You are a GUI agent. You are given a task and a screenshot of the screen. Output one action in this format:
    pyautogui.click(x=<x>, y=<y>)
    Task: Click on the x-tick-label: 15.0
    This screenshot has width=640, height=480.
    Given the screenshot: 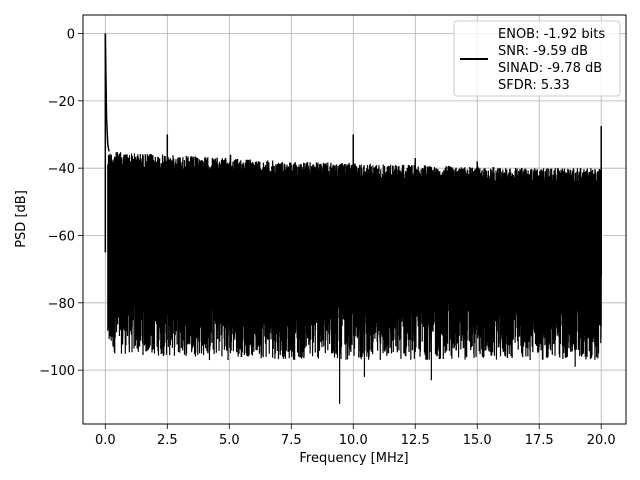 What is the action you would take?
    pyautogui.click(x=477, y=440)
    